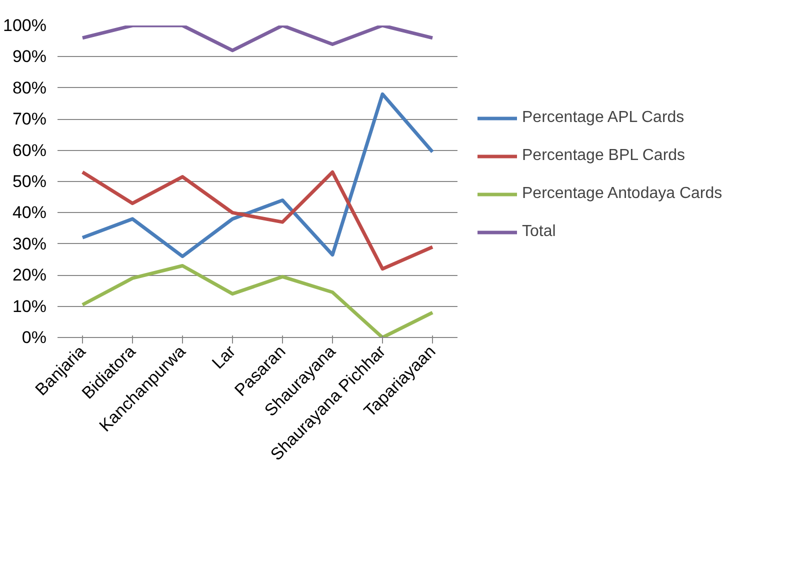 This screenshot has width=802, height=561. Describe the element at coordinates (29, 119) in the screenshot. I see `y-tick-label: 70%` at that location.